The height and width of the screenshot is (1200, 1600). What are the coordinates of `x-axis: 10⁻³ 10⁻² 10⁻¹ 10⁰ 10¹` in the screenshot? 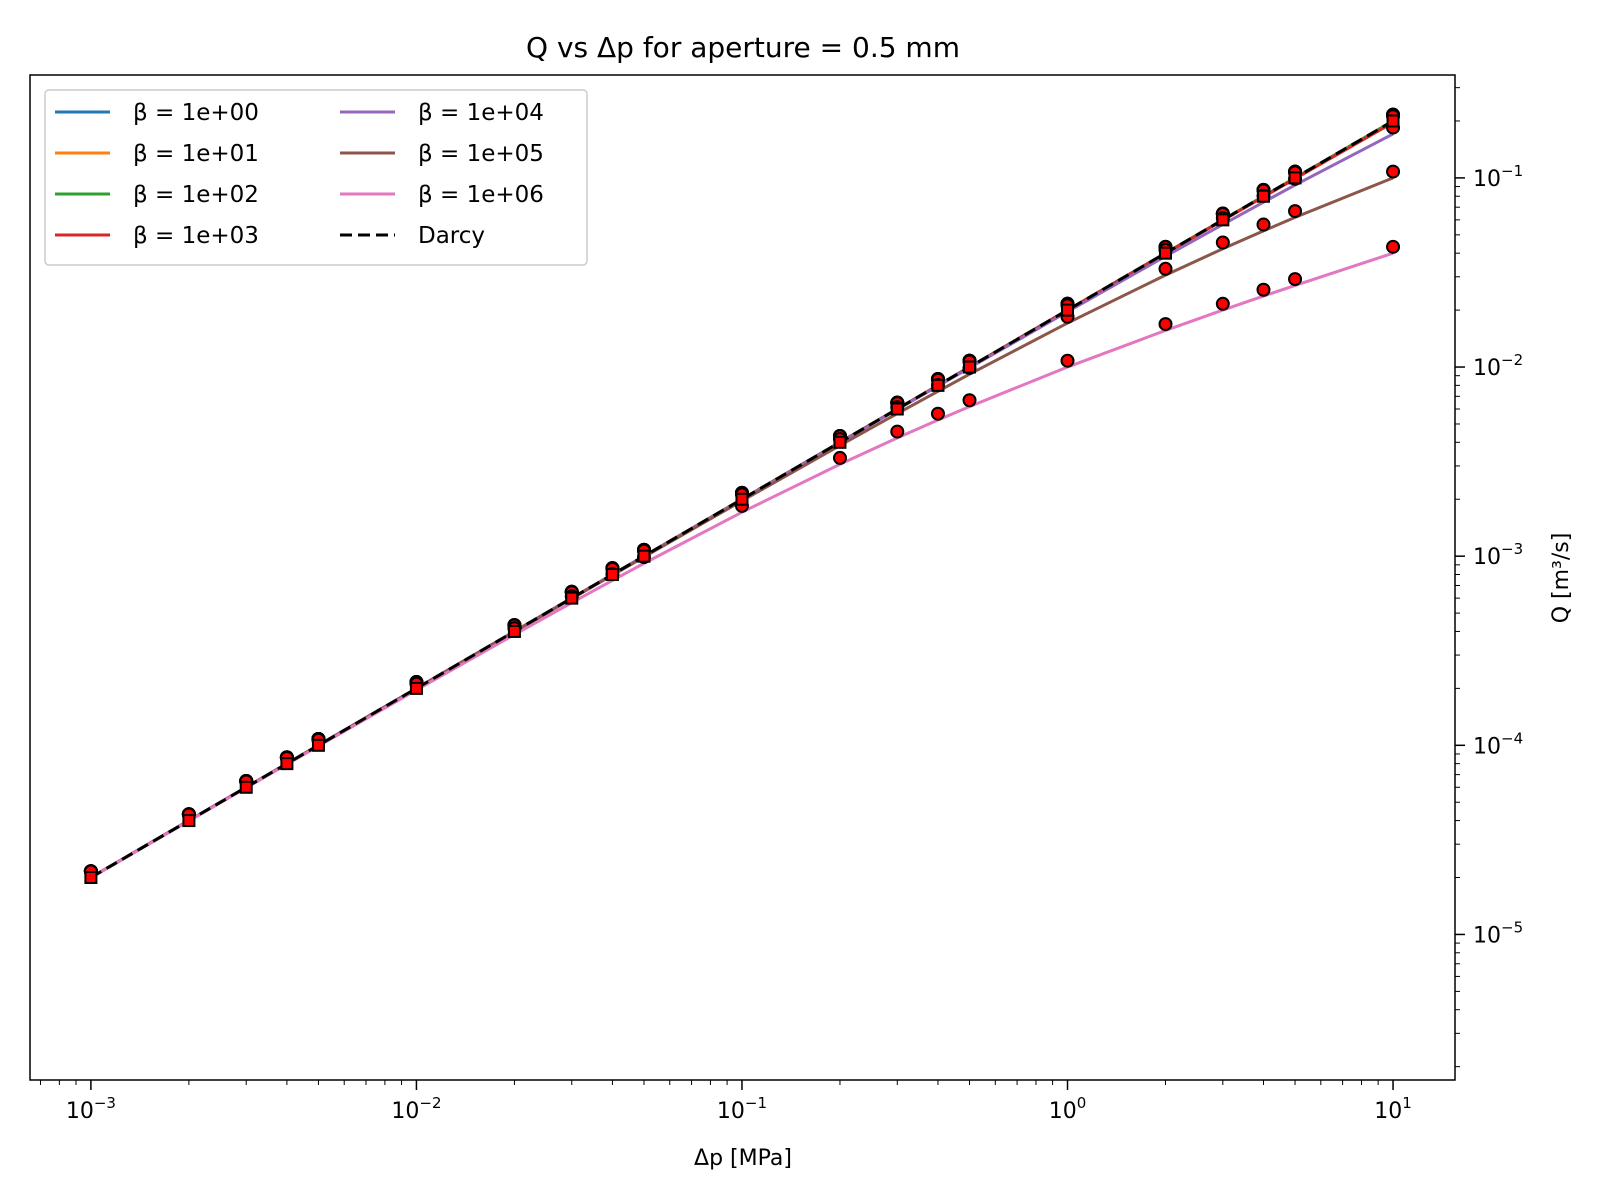 It's located at (725, 1102).